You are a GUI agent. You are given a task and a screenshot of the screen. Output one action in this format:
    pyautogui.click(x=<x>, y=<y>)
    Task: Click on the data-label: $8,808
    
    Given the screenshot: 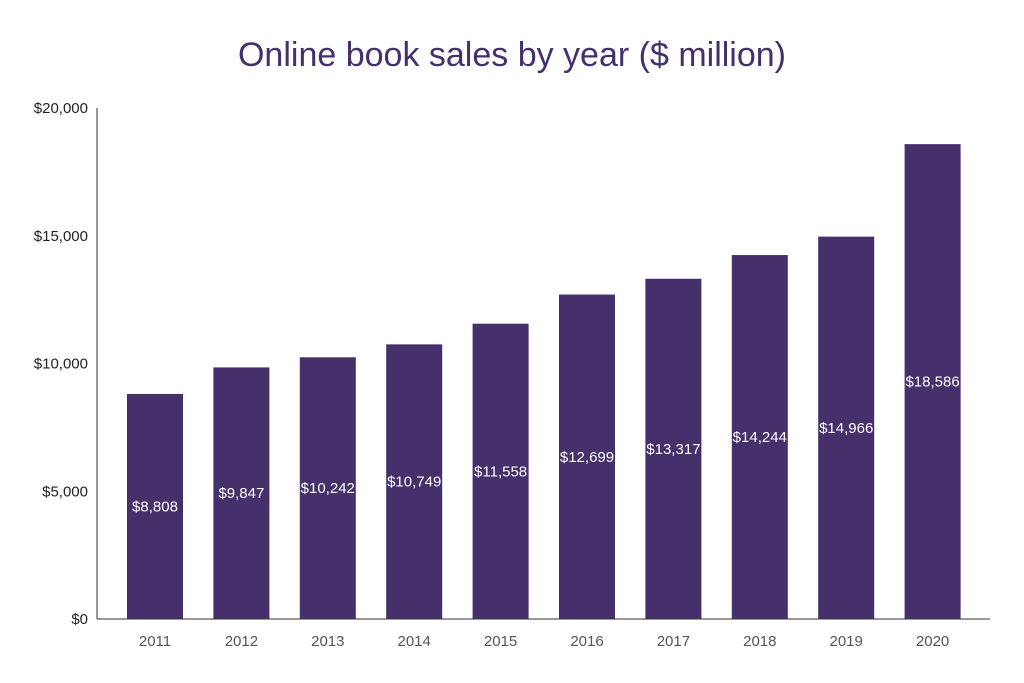 What is the action you would take?
    pyautogui.click(x=155, y=506)
    